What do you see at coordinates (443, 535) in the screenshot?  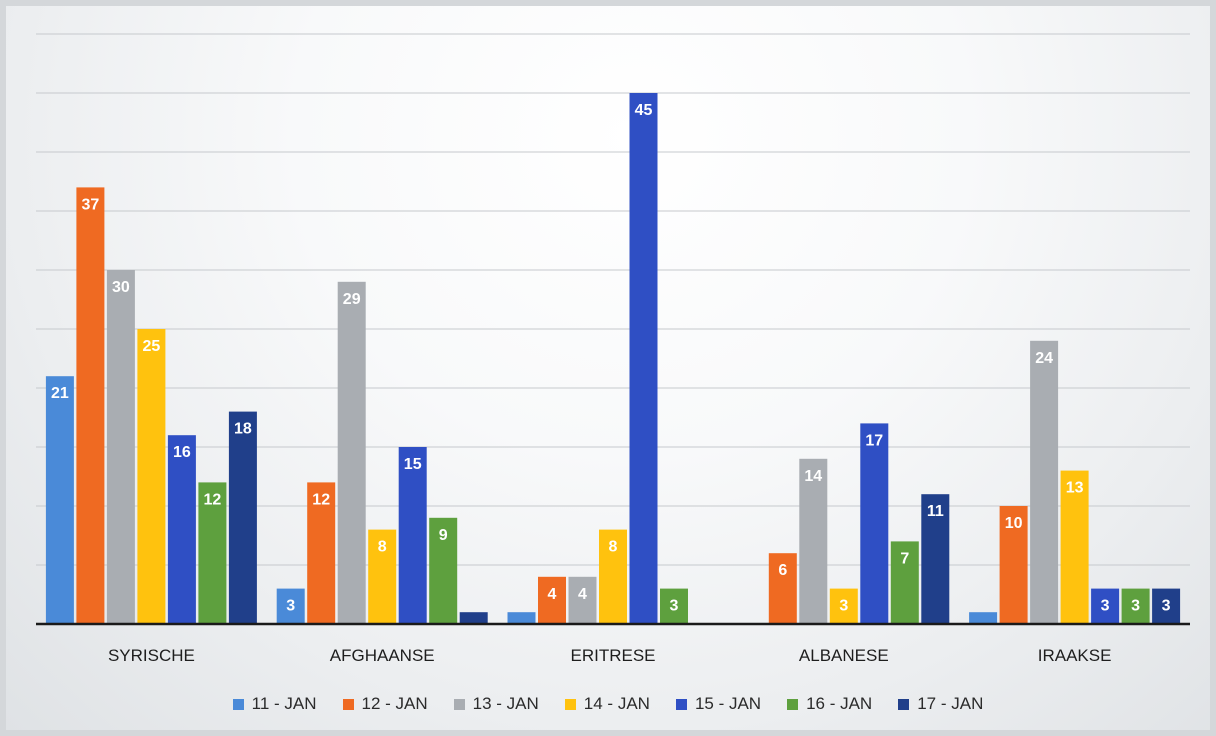 I see `data-label: 9` at bounding box center [443, 535].